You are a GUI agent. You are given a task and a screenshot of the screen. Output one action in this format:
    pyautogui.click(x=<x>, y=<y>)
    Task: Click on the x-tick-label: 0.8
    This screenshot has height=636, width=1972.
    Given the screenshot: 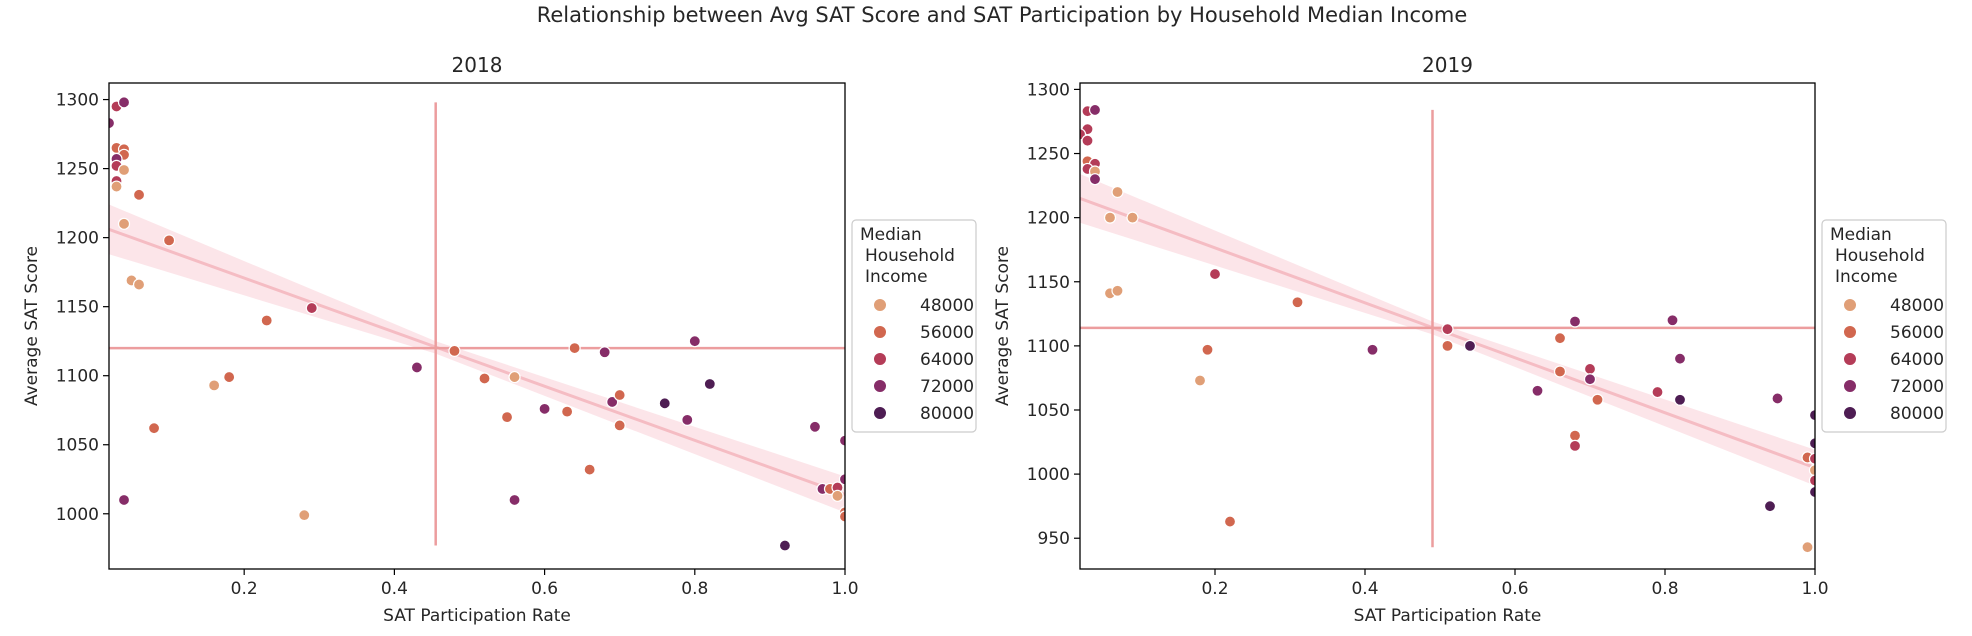 What is the action you would take?
    pyautogui.click(x=694, y=589)
    